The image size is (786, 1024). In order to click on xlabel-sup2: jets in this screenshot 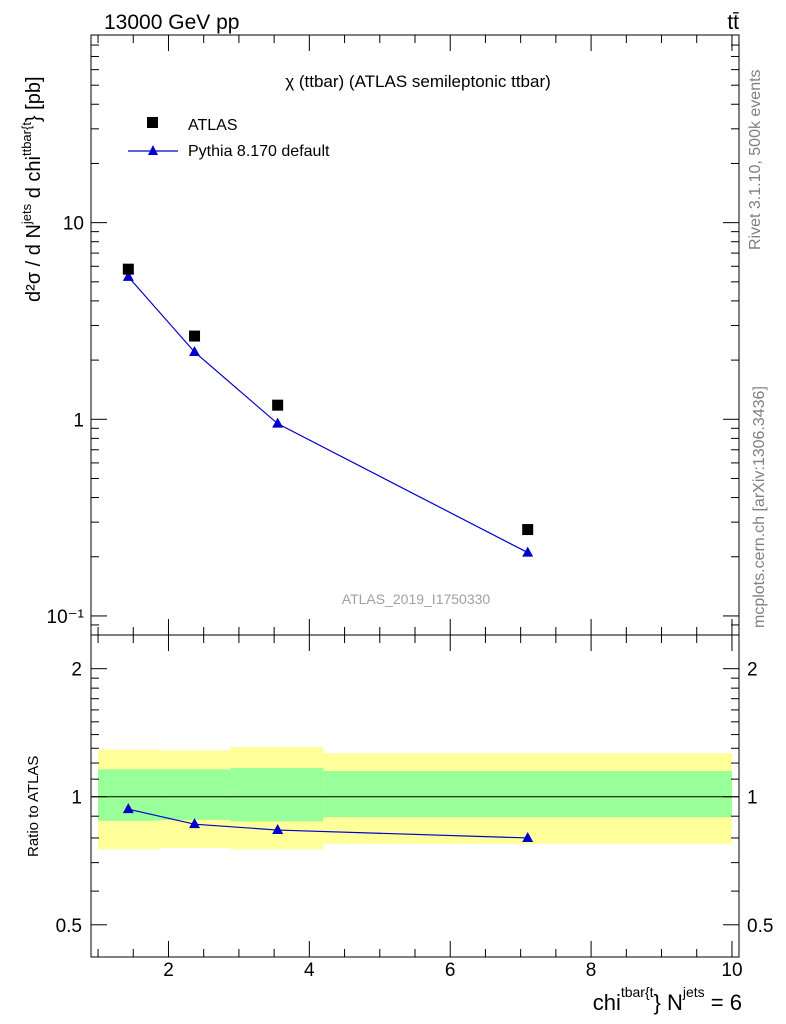, I will do `click(693, 992)`.